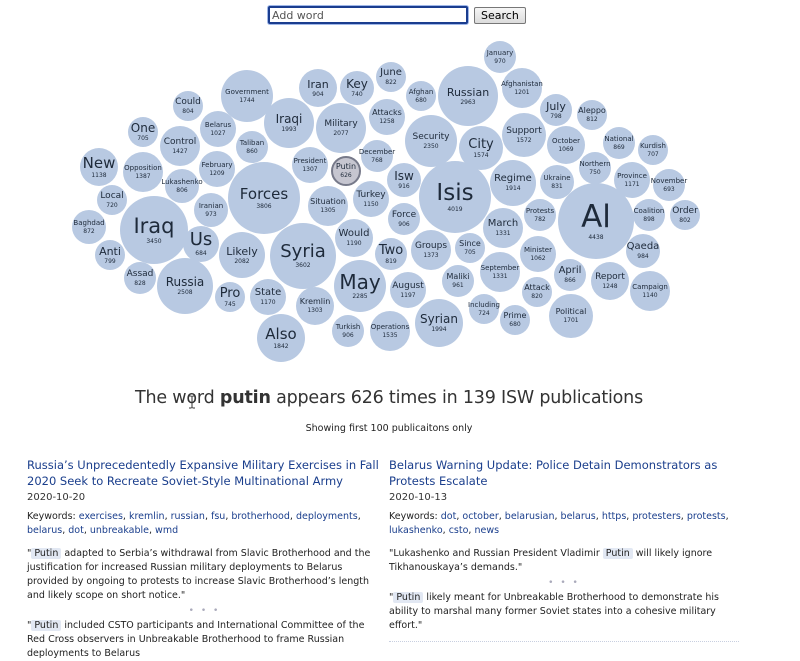 The width and height of the screenshot is (800, 661). I want to click on word-bubble-december: December 768, so click(377, 156).